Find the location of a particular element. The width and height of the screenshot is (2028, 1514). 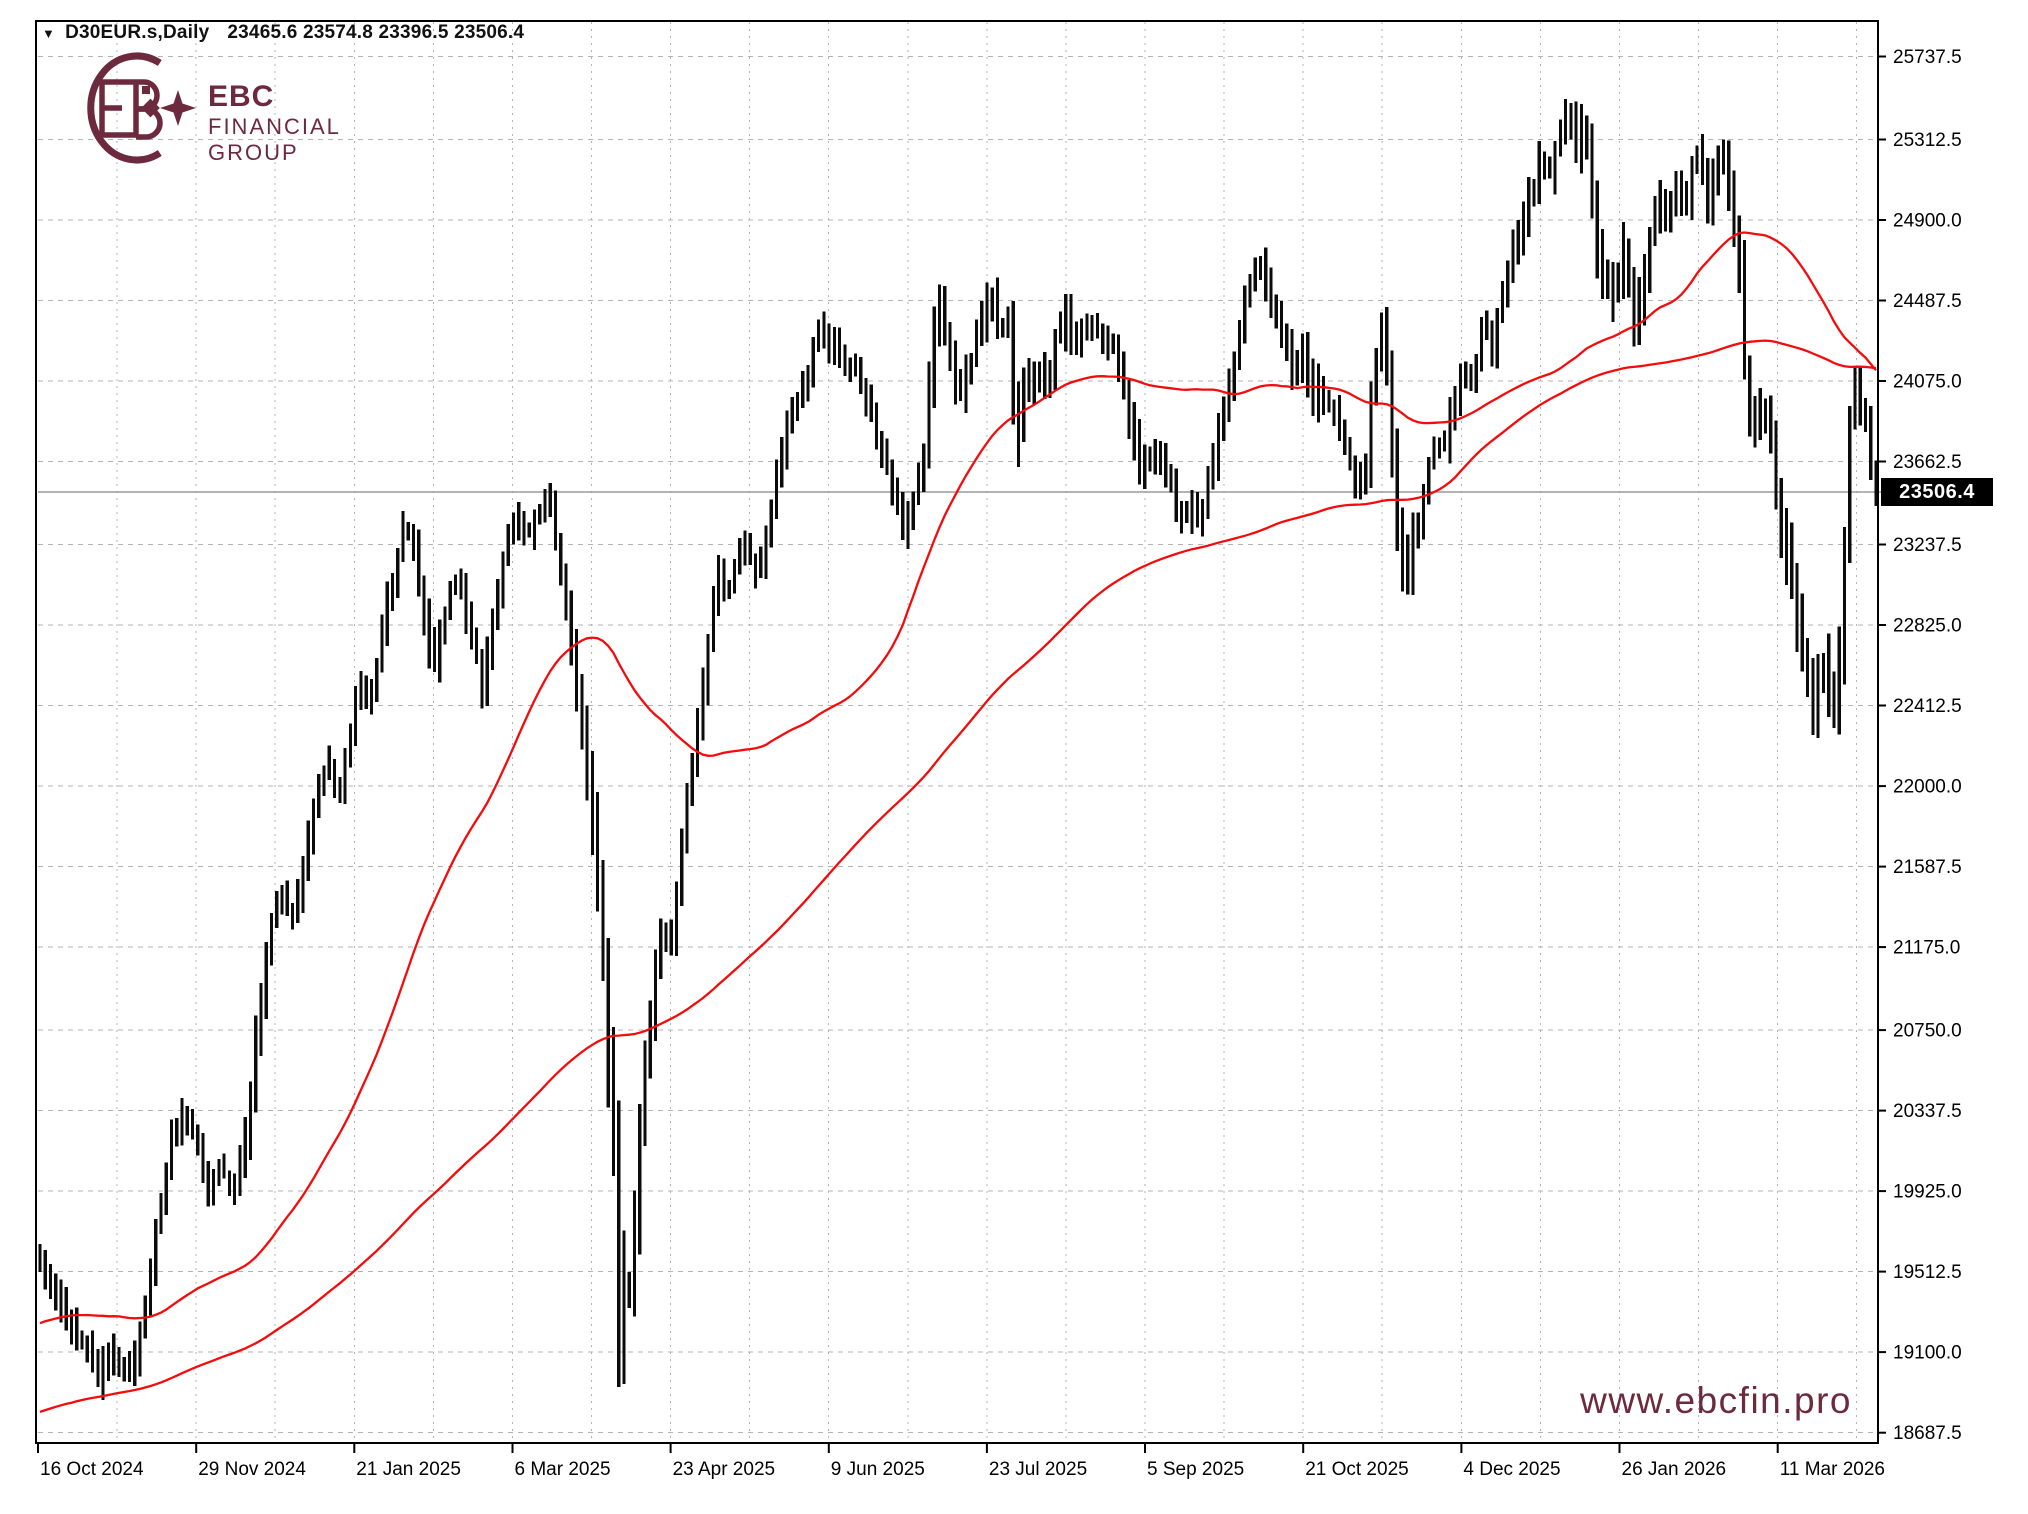

x-axis-label: 16 Oct 2024 is located at coordinates (92, 1469).